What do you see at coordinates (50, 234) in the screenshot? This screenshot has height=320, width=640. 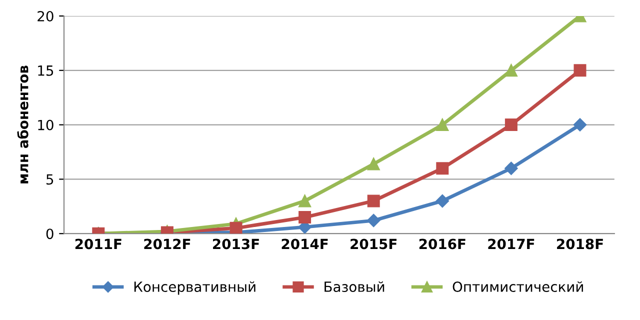 I see `y-tick-label: 0` at bounding box center [50, 234].